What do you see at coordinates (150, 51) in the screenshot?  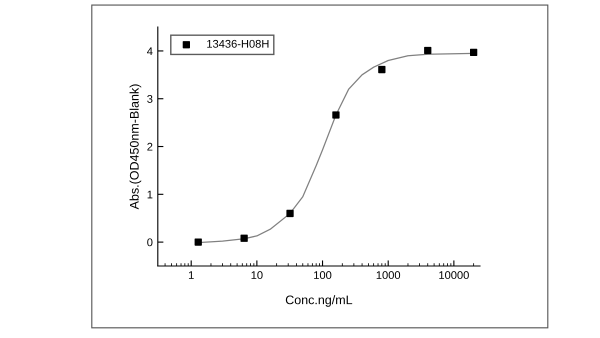 I see `y-tick-label: 4` at bounding box center [150, 51].